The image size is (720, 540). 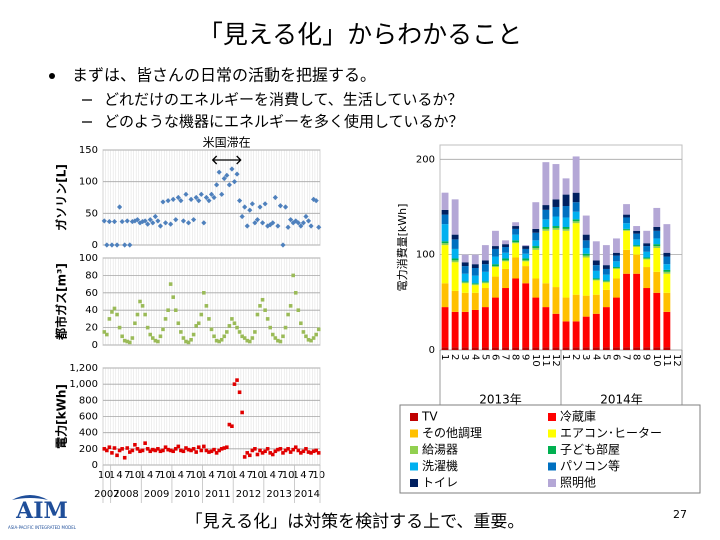 What do you see at coordinates (636, 357) in the screenshot?
I see `x-tick-label: 8` at bounding box center [636, 357].